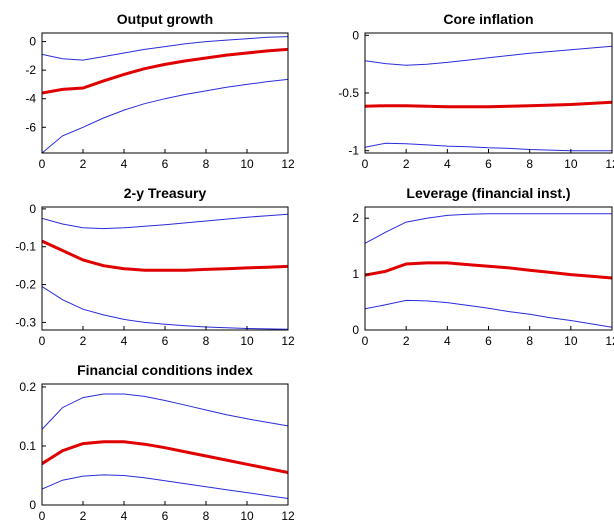 The image size is (614, 532). I want to click on chart-panel-2: Core inflation 0 2 4 6 8 10 12 0 -0.5 -1, so click(476, 91).